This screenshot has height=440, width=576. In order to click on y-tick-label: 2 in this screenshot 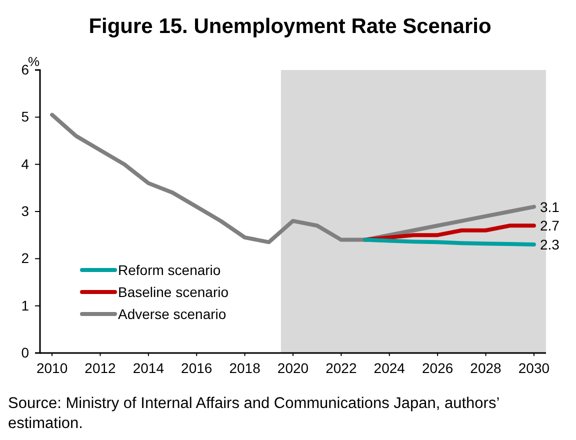, I will do `click(25, 258)`.